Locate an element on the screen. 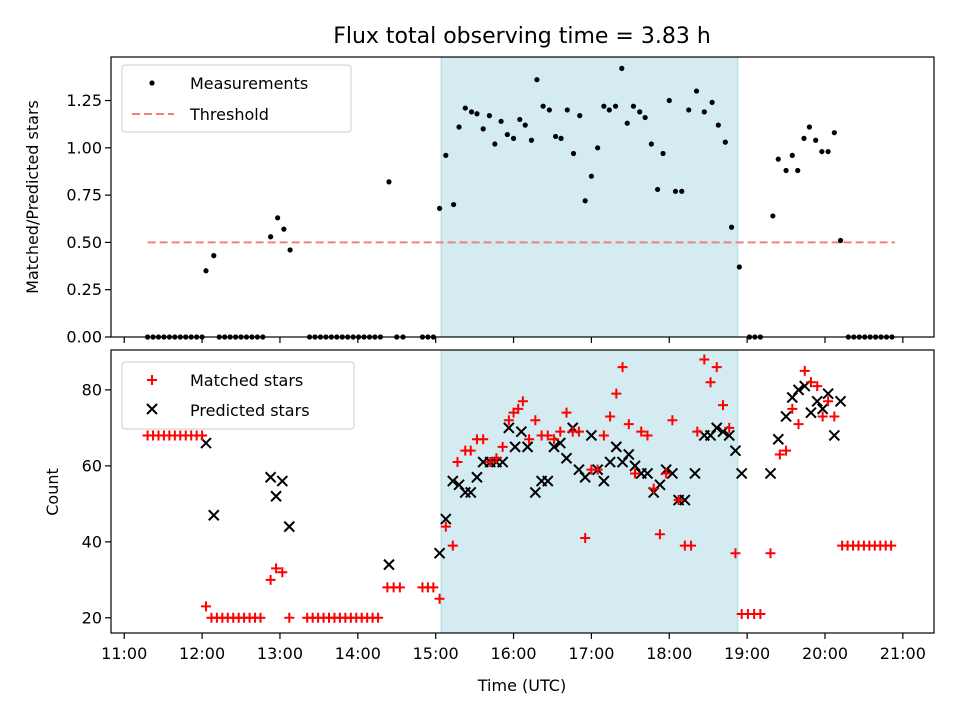 This screenshot has height=720, width=960. legend-measurement-marker is located at coordinates (152, 83).